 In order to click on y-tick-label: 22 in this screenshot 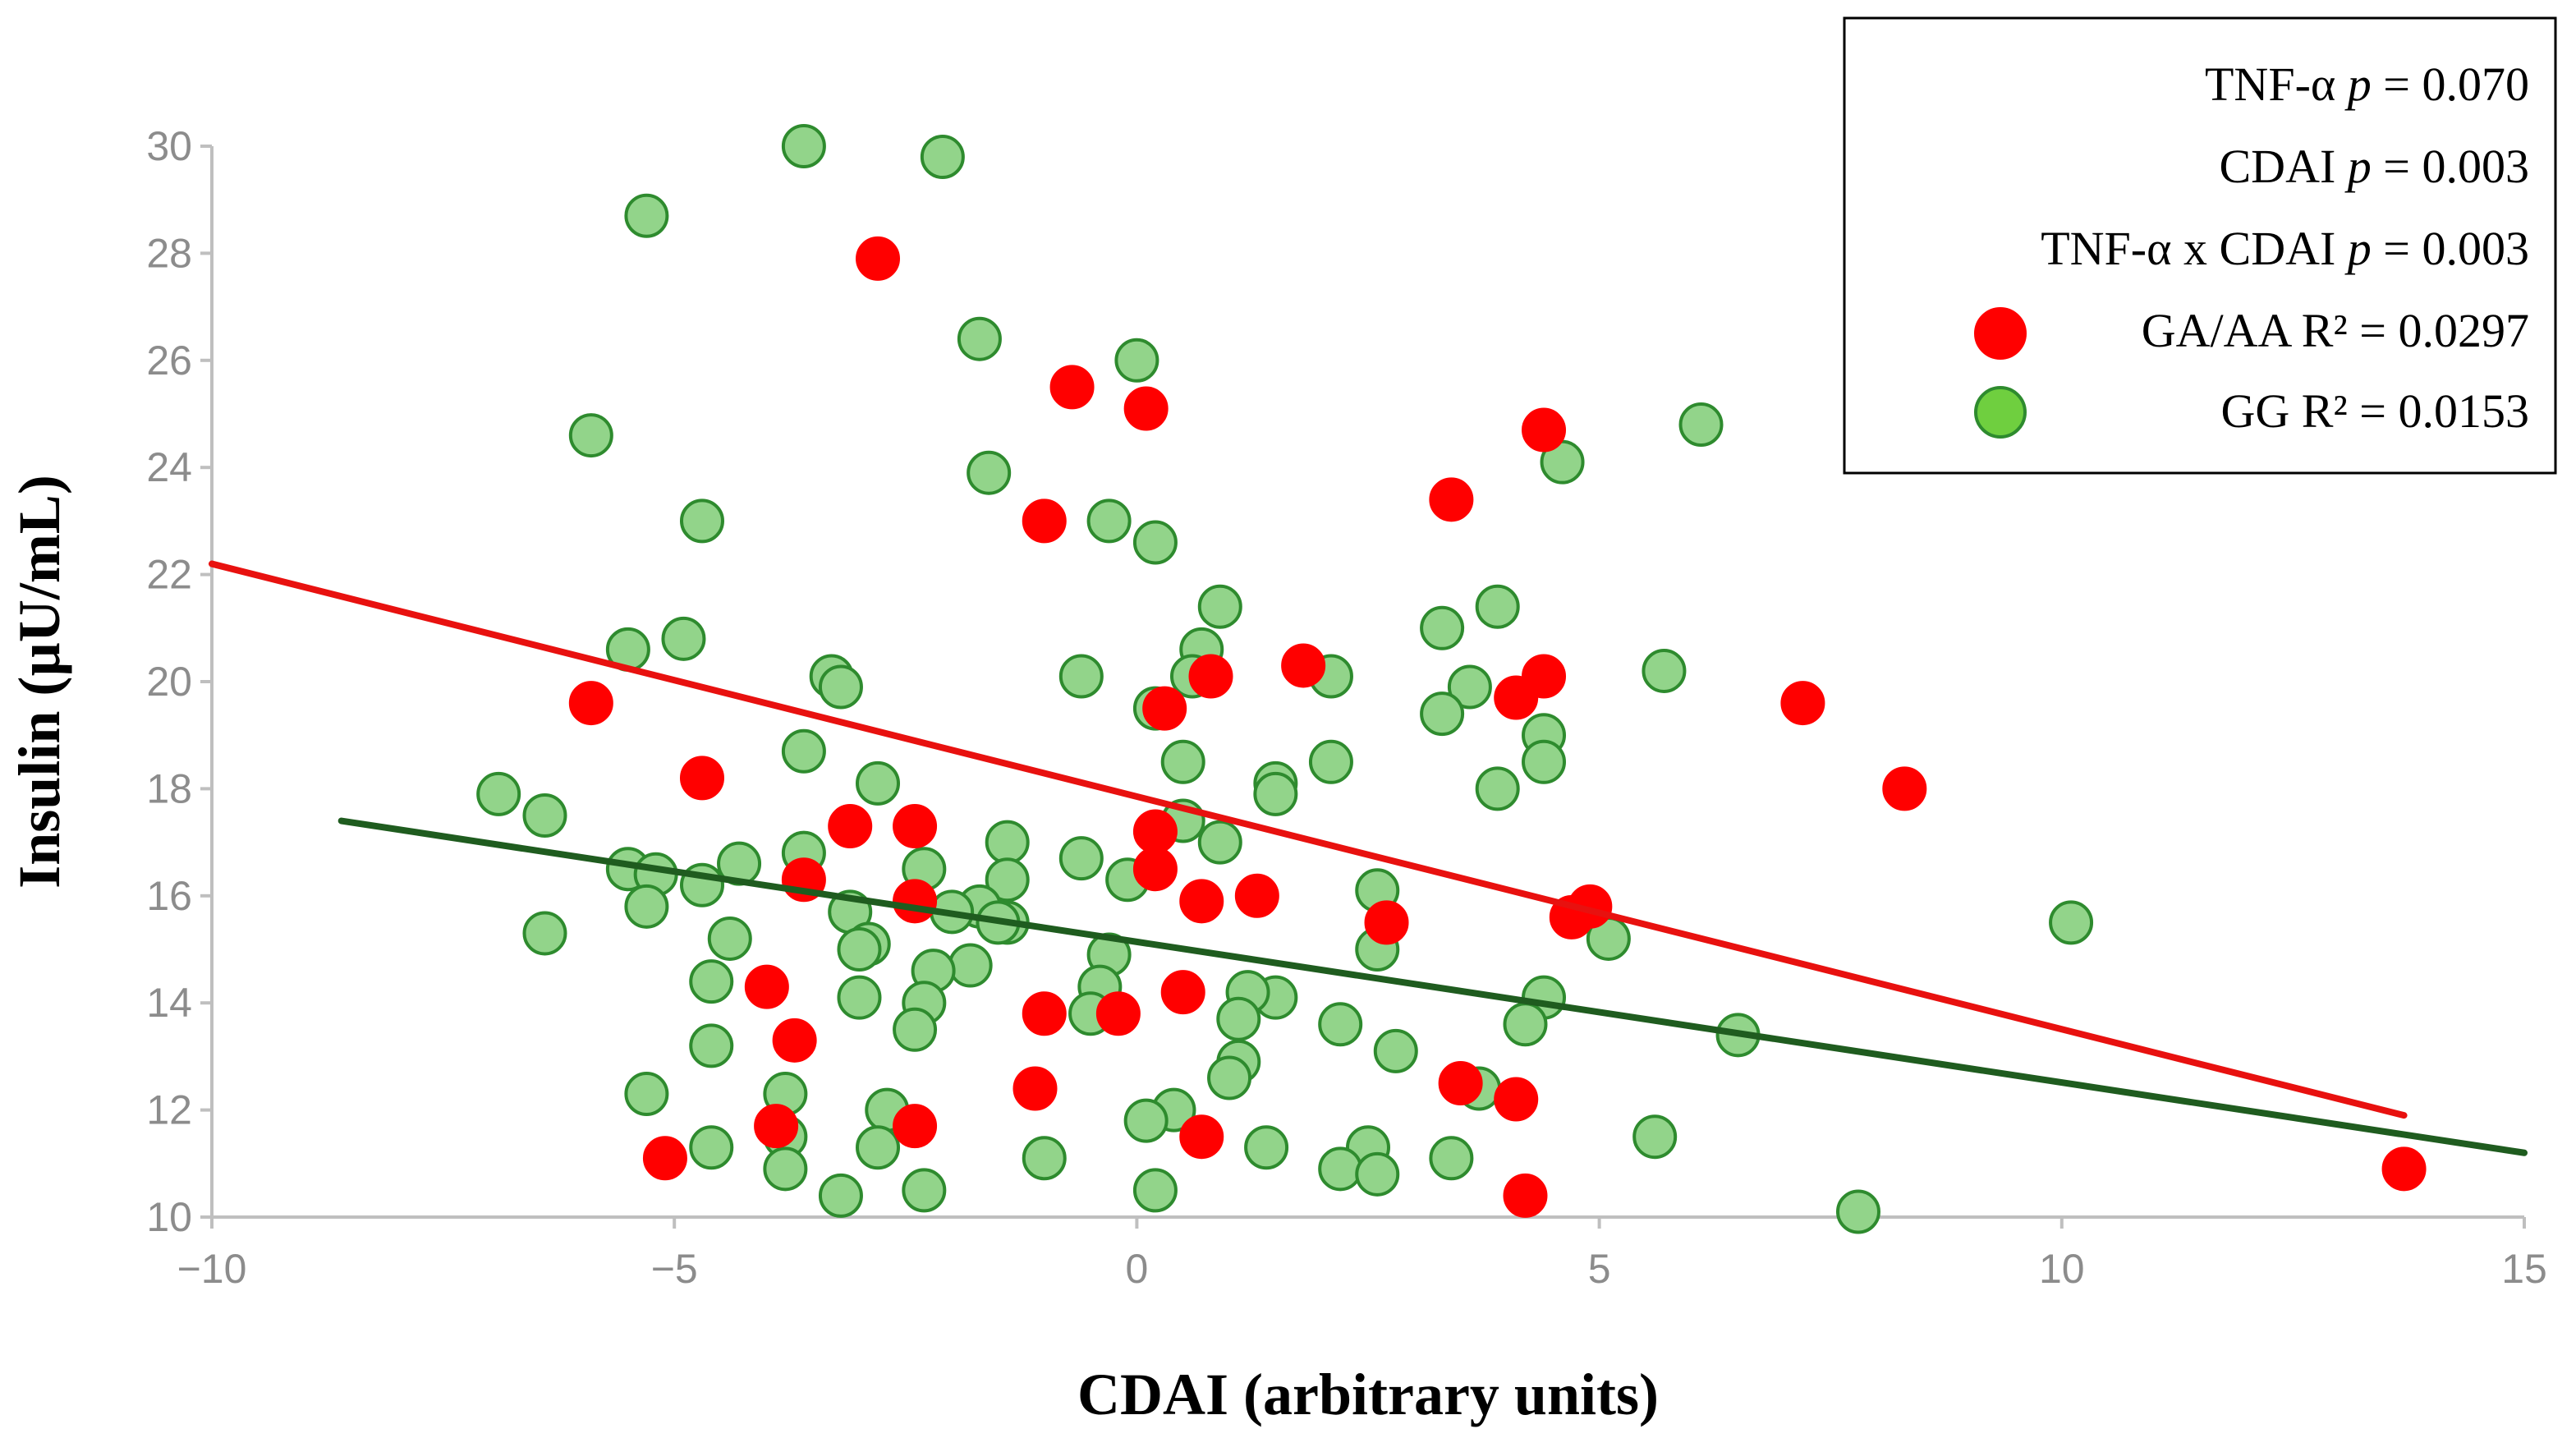, I will do `click(169, 575)`.